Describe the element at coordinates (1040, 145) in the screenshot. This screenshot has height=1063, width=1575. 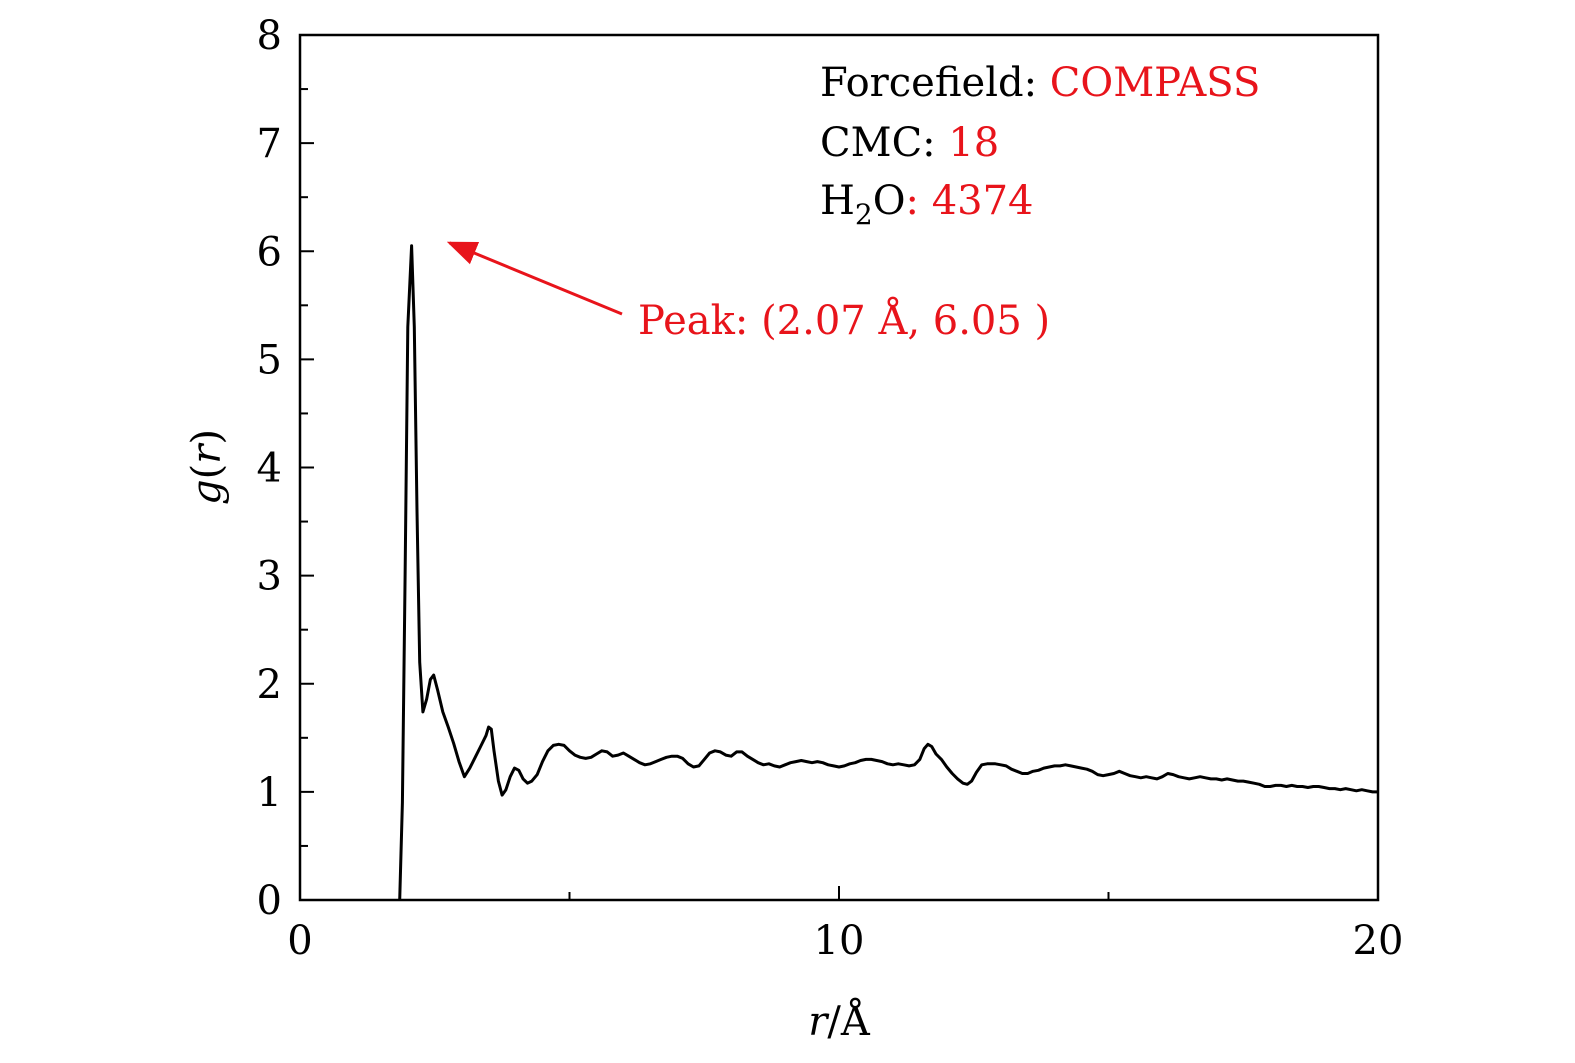
I see `legend: Forcefield: COMPASS CMC: 18 H2O: 4374` at that location.